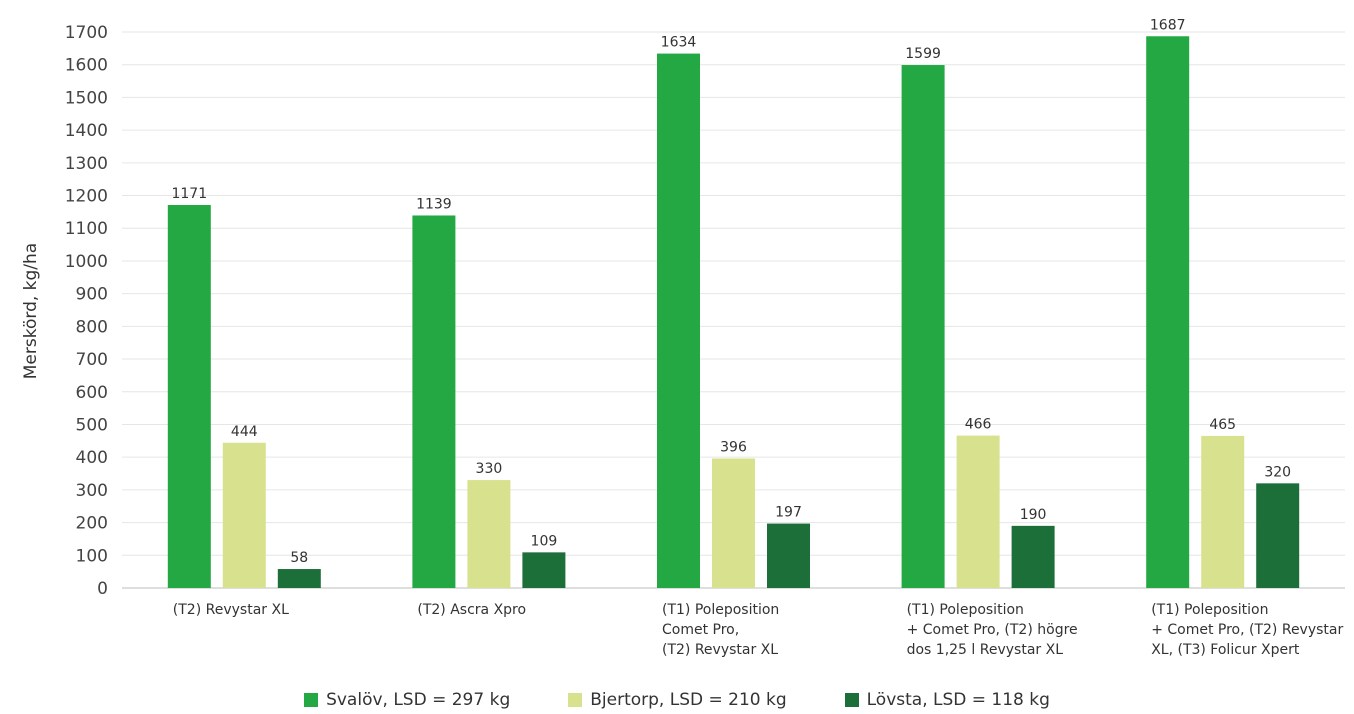  Describe the element at coordinates (189, 194) in the screenshot. I see `data-label: 1171` at that location.